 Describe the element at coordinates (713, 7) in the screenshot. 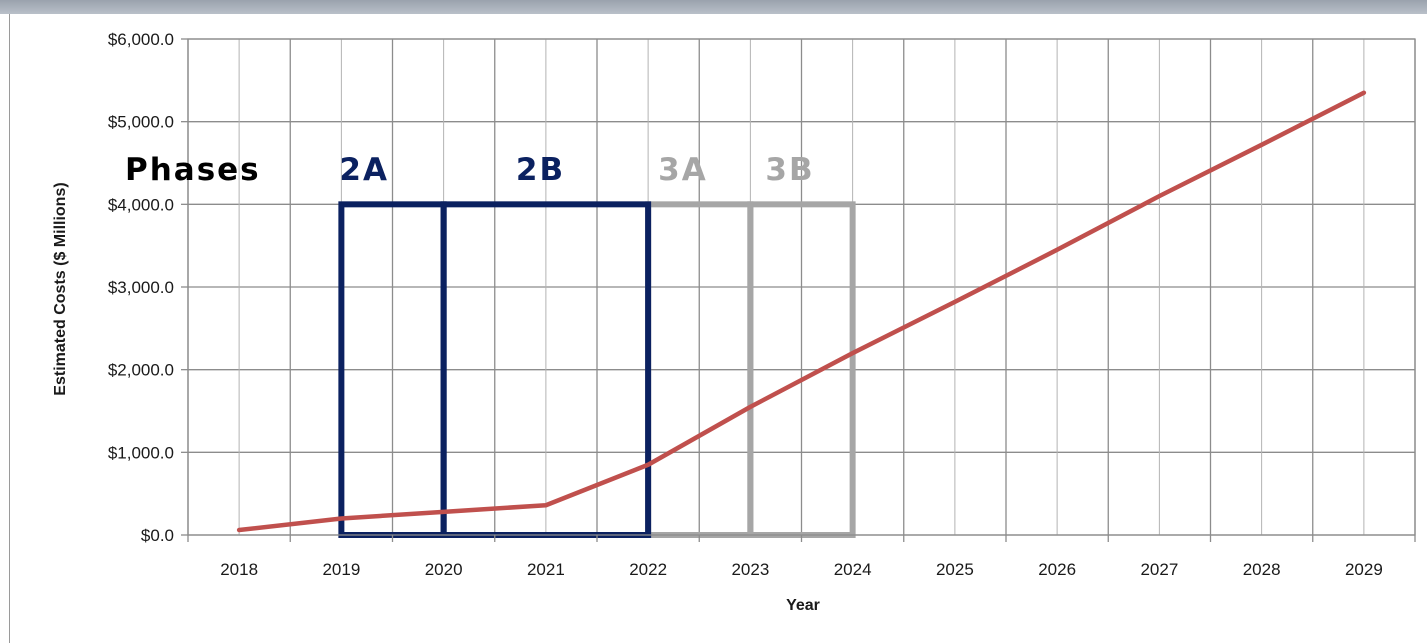

I see `window-top-bar` at that location.